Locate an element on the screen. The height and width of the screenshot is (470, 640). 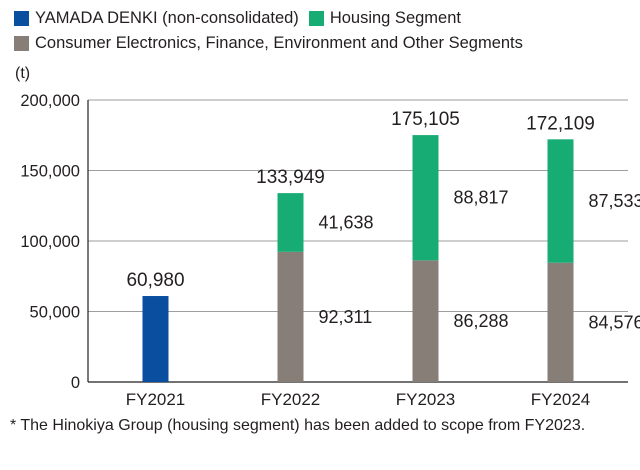
x-tick-label: FY2024 is located at coordinates (561, 399).